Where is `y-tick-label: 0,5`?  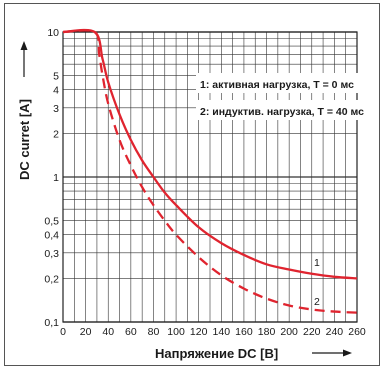 y-tick-label: 0,5 is located at coordinates (51, 222).